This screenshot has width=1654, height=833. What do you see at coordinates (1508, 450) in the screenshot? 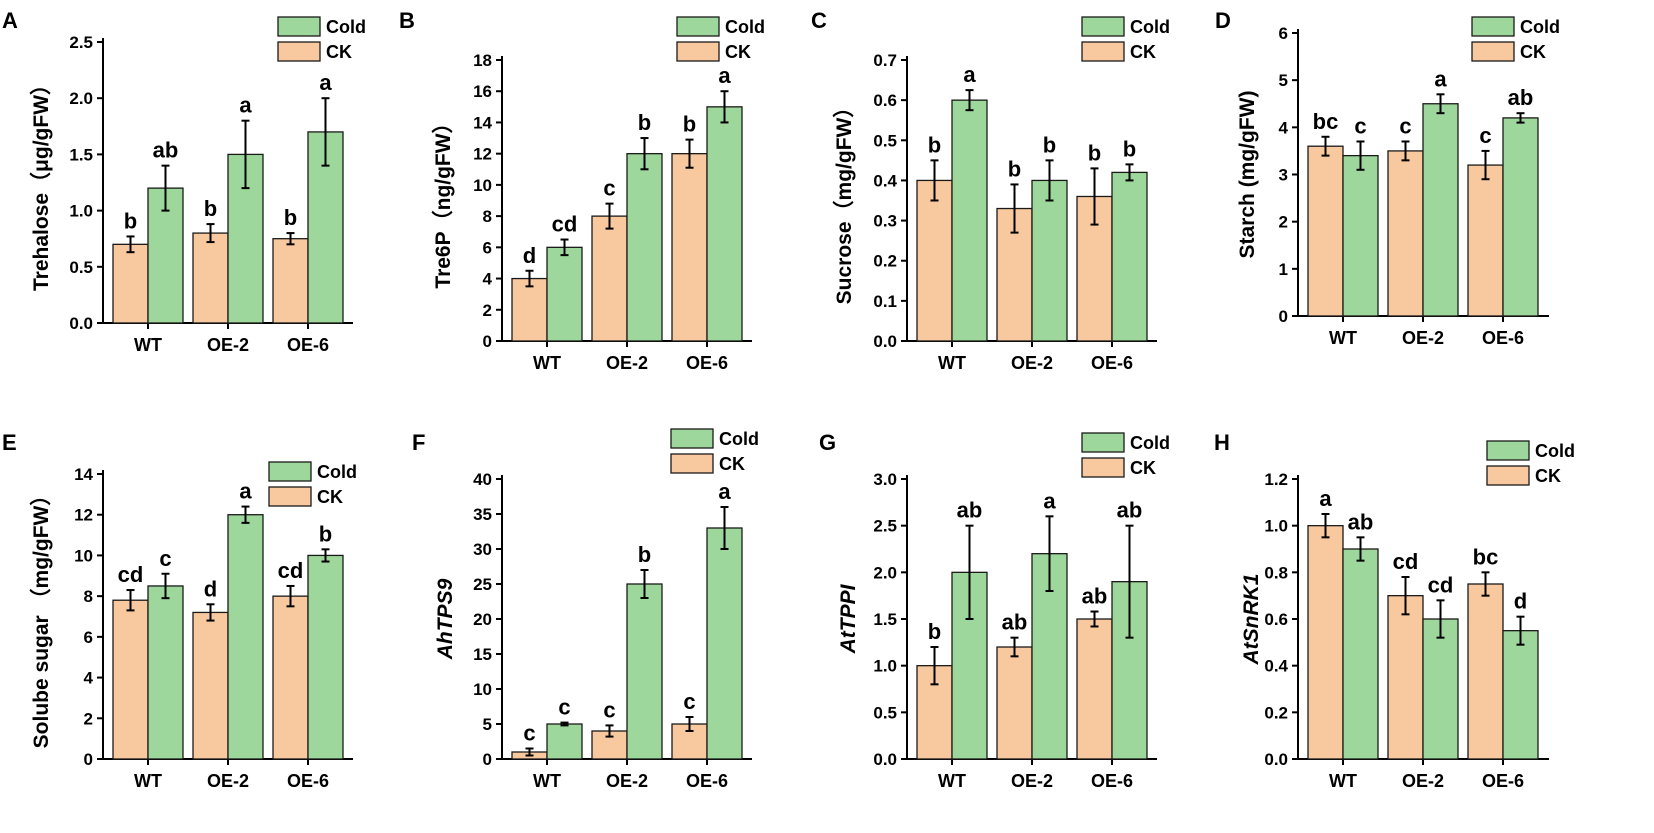
I see `legend-swatch-H-cold` at bounding box center [1508, 450].